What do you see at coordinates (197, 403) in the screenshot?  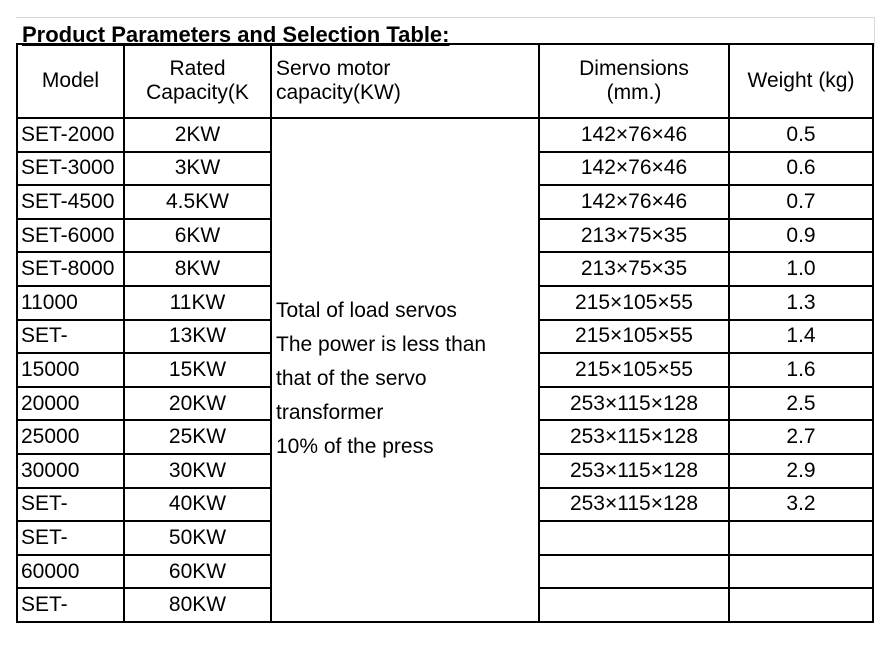 I see `rated-capacity-cell: 20KW` at bounding box center [197, 403].